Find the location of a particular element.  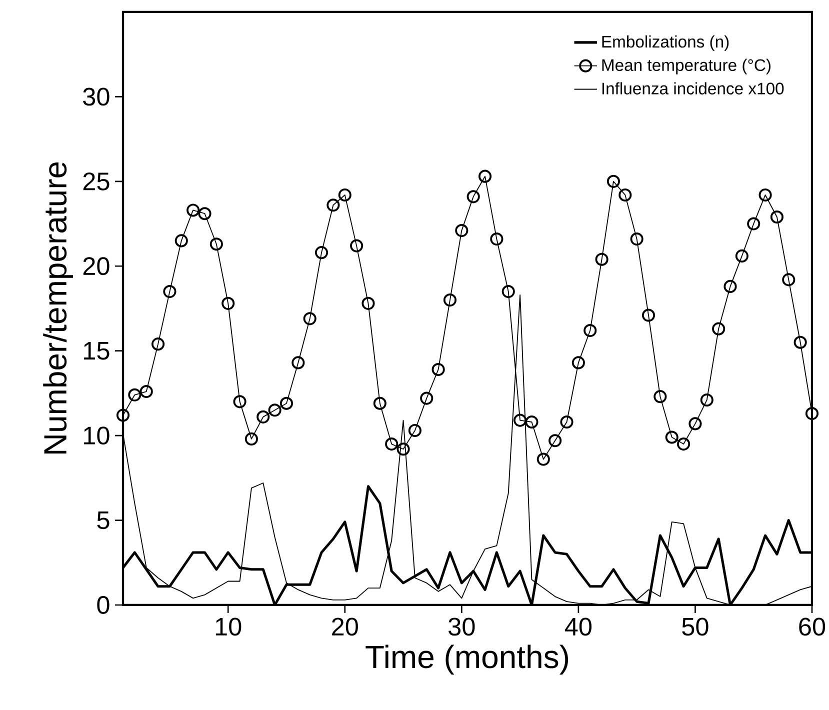

legend-label: Mean temperature (°C) is located at coordinates (686, 66).